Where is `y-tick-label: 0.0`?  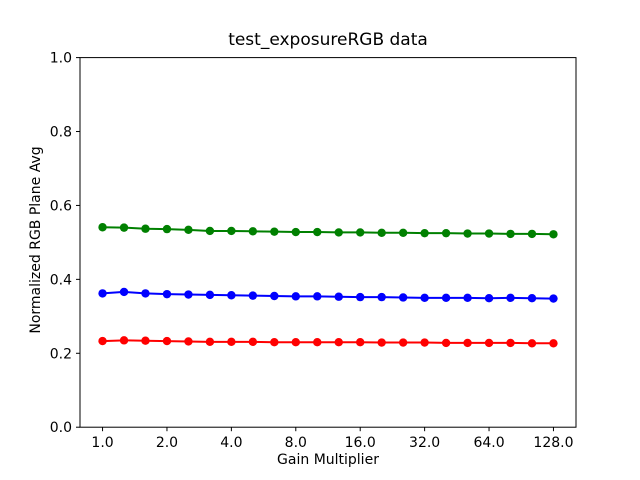 y-tick-label: 0.0 is located at coordinates (61, 428).